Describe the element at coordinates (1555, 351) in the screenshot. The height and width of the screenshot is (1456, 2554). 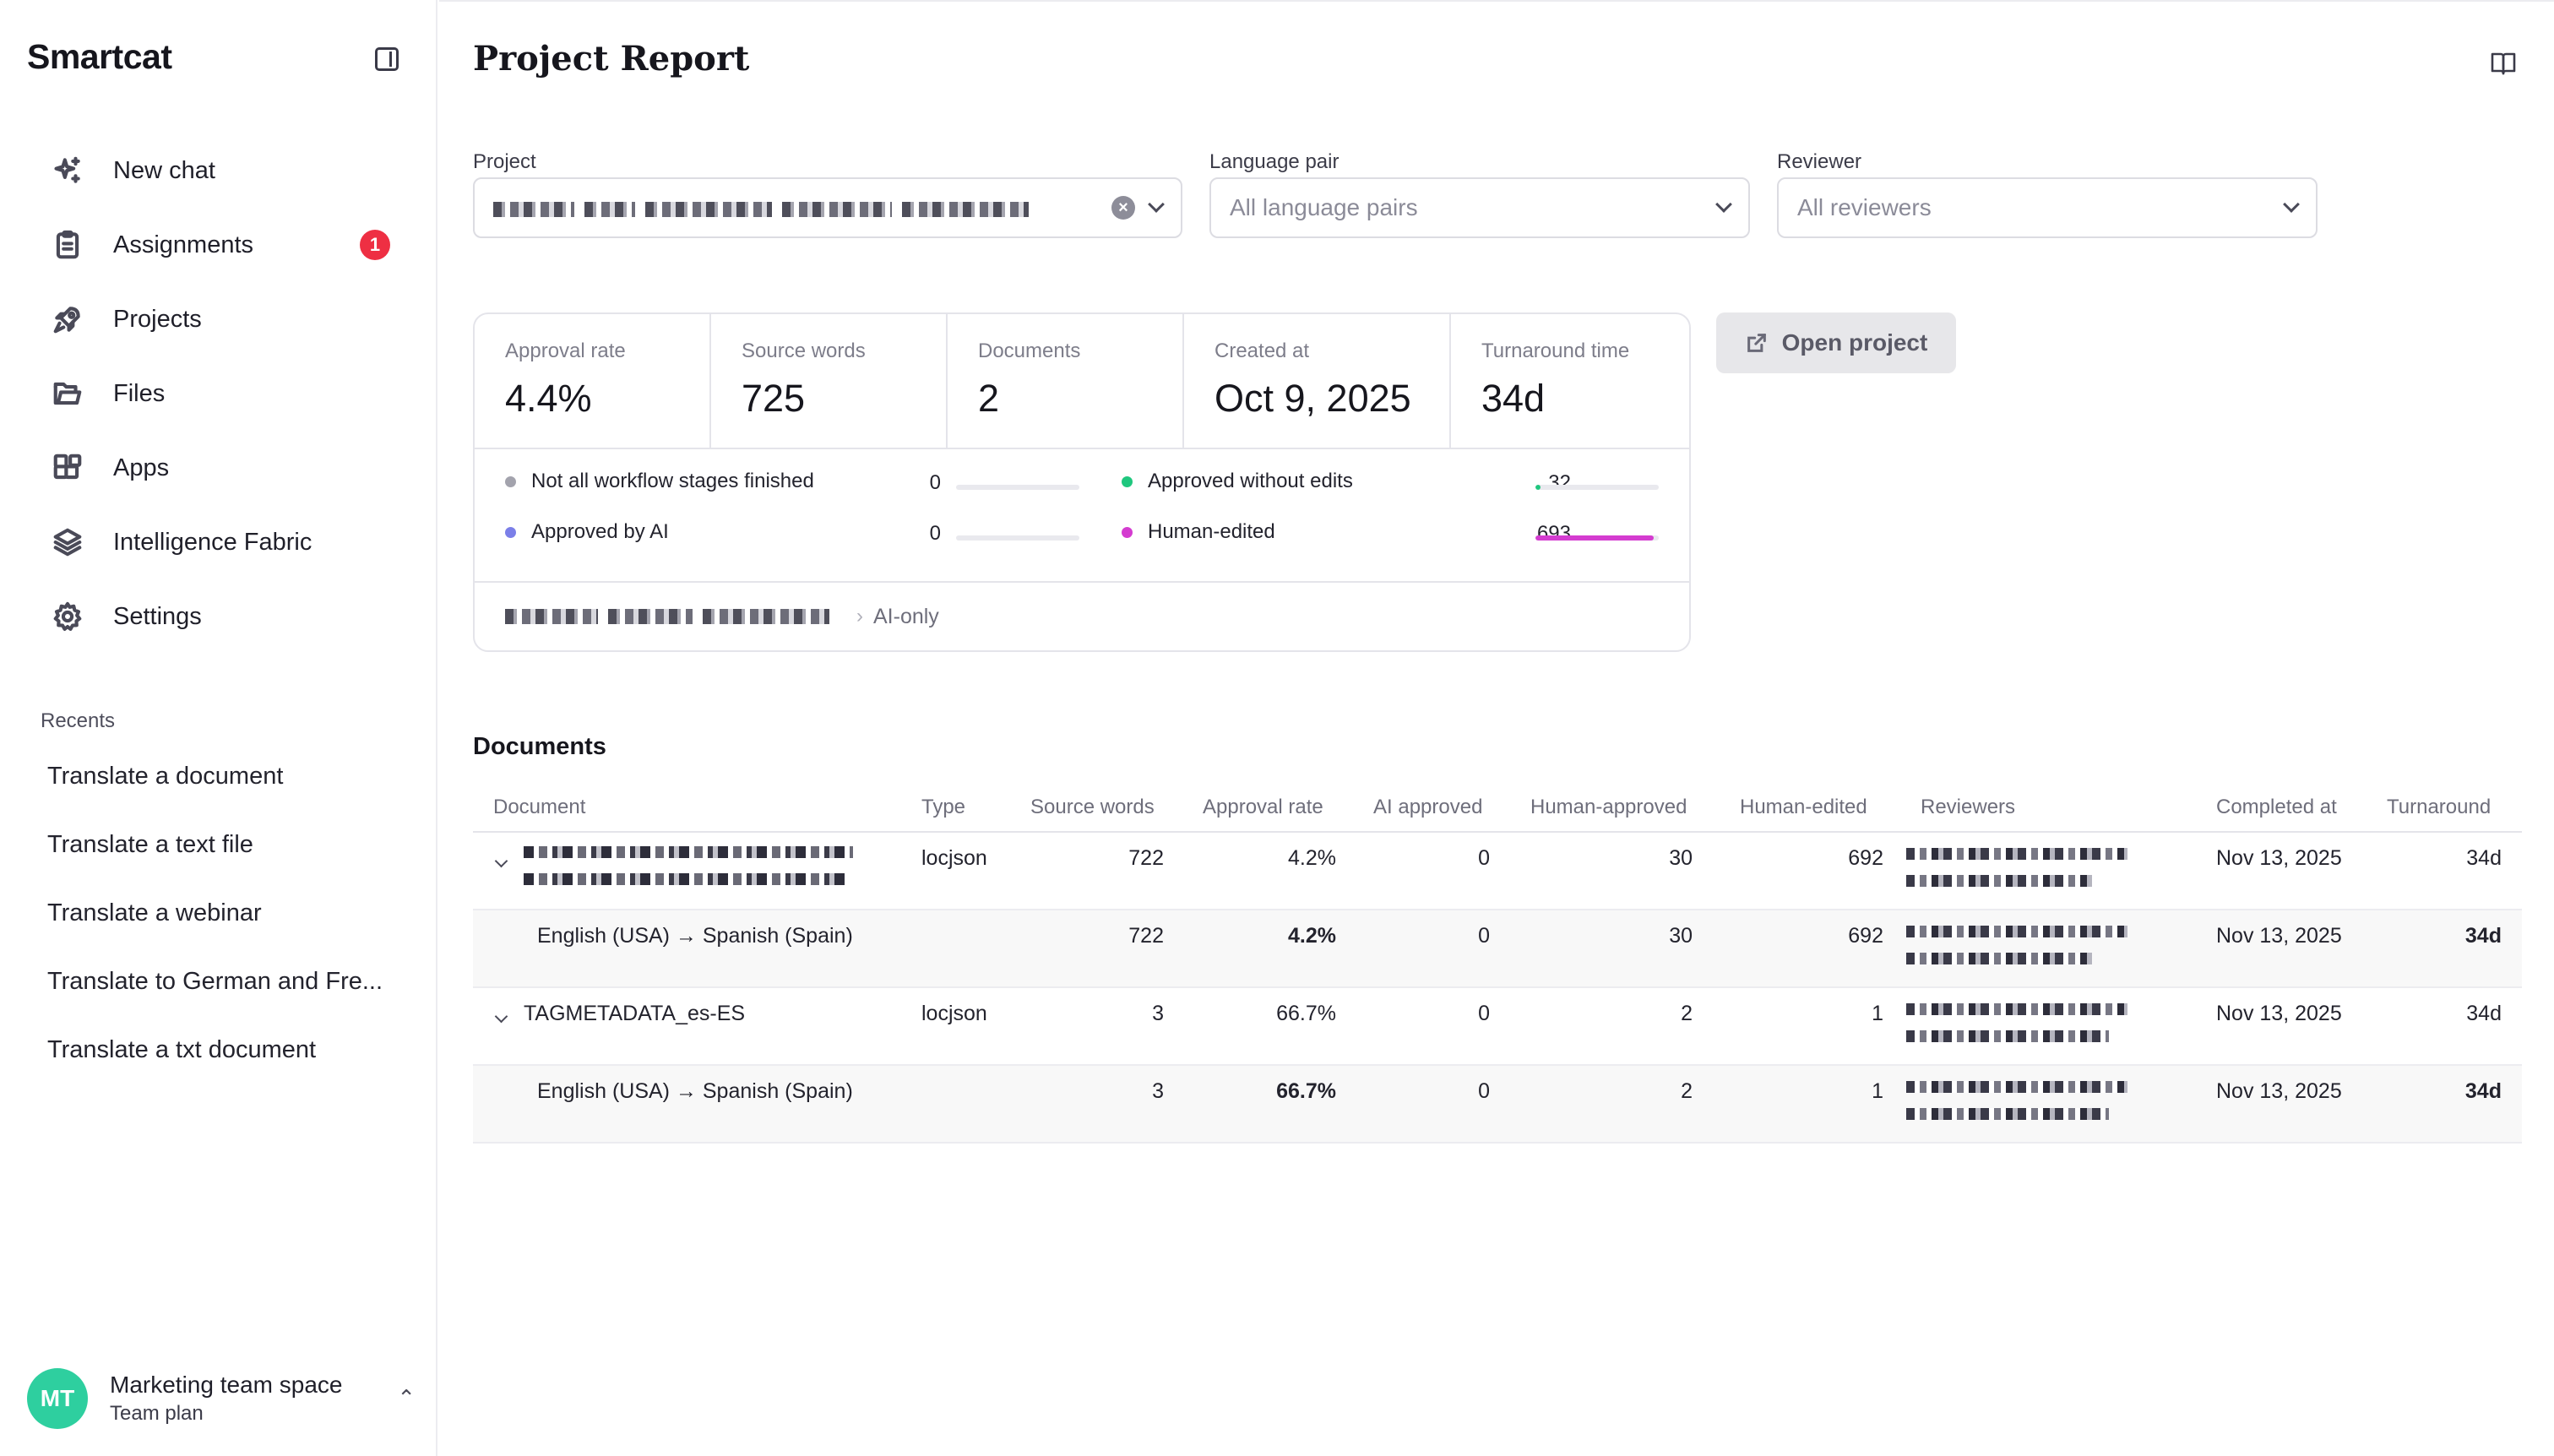
I see `stat-label: Turnaround time` at that location.